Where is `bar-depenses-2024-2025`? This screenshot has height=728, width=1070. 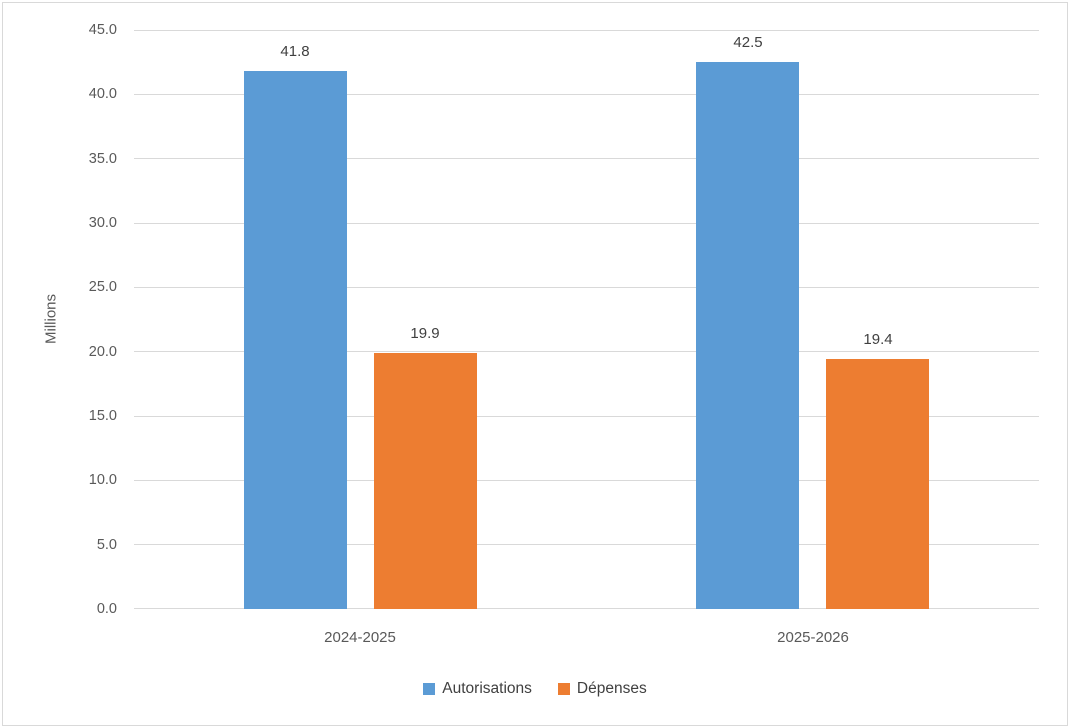
bar-depenses-2024-2025 is located at coordinates (425, 481).